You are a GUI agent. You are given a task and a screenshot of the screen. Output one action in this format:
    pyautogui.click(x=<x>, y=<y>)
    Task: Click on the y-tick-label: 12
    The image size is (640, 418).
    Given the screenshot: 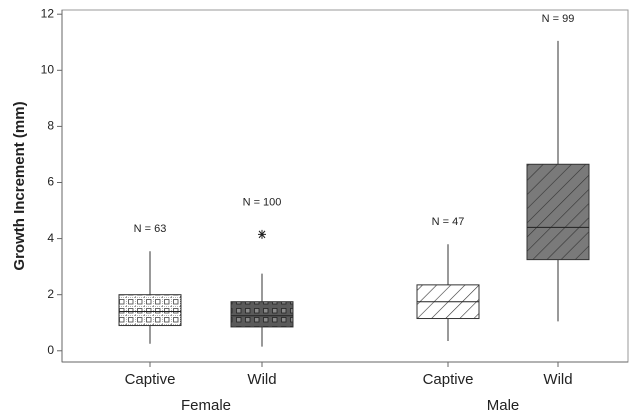 What is the action you would take?
    pyautogui.click(x=48, y=13)
    